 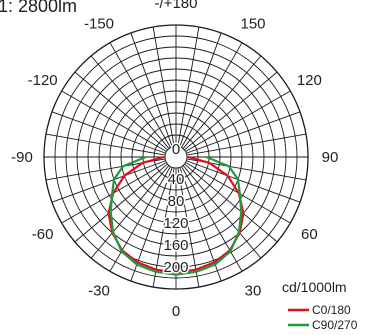 I want to click on legend-label-c0-180: C0/180, so click(x=331, y=310).